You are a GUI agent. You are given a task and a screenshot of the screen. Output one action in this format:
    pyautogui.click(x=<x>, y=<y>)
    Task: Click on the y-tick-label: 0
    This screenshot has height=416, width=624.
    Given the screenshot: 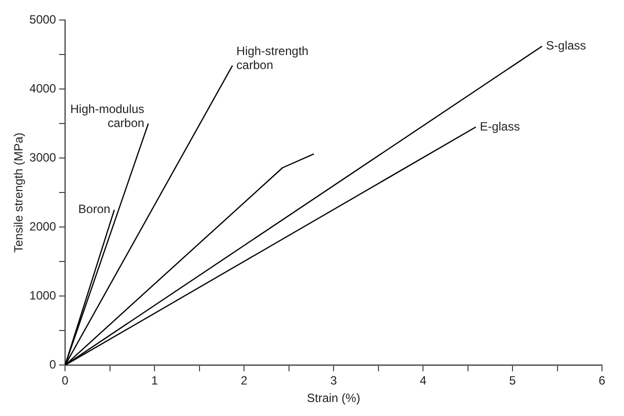 What is the action you would take?
    pyautogui.click(x=52, y=365)
    